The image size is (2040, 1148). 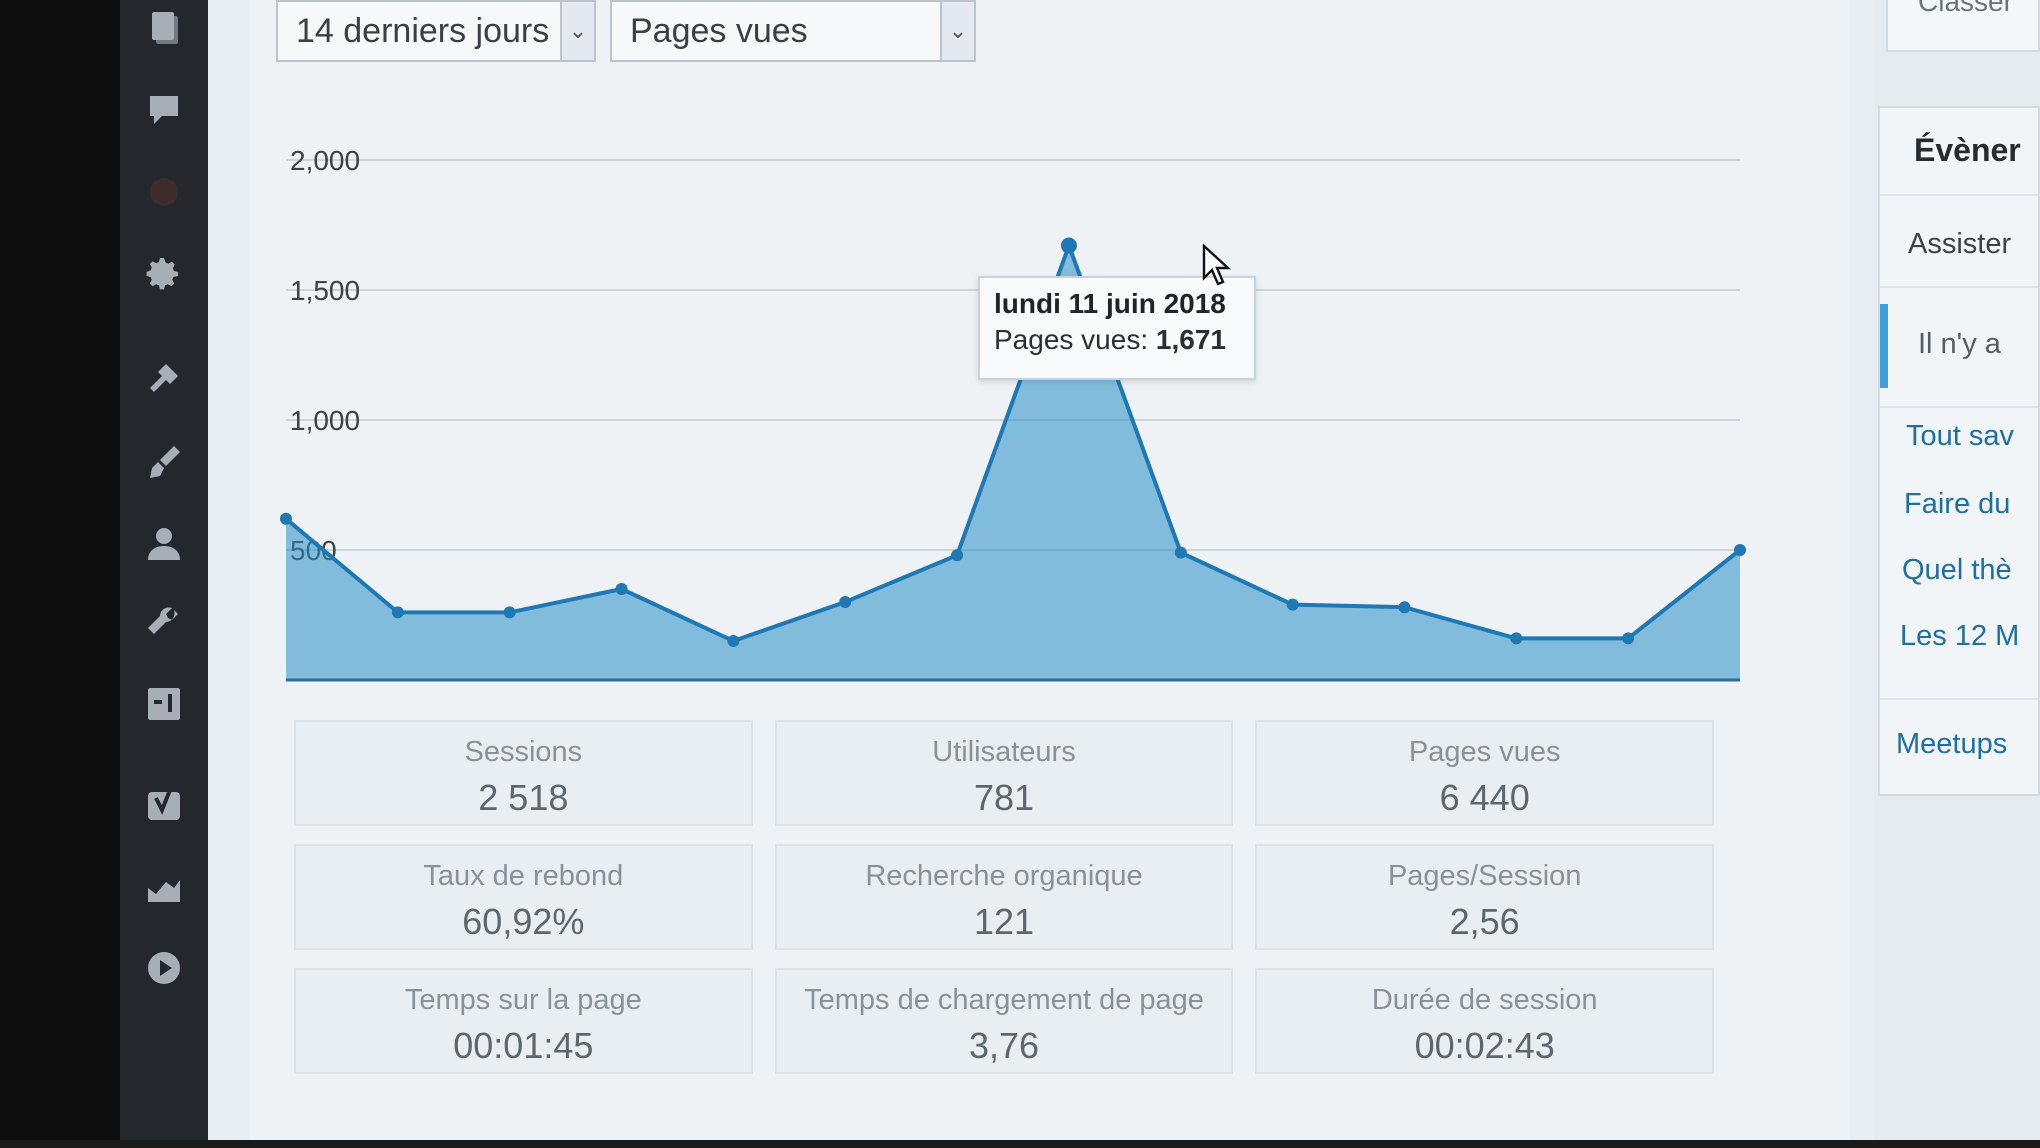 I want to click on yoast-icon, so click(x=164, y=804).